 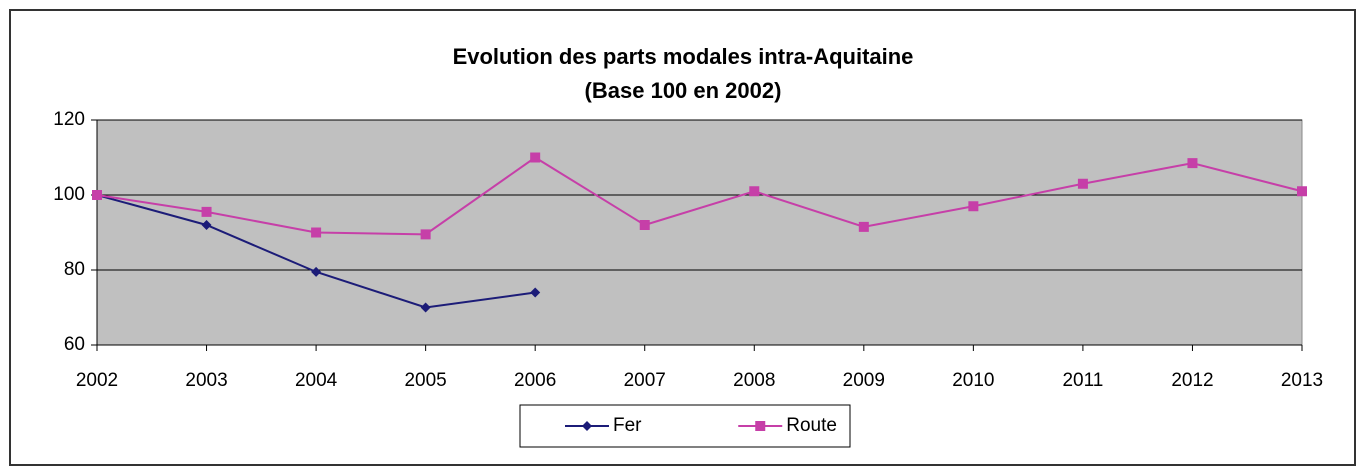 What do you see at coordinates (627, 425) in the screenshot?
I see `legend-label: Fer` at bounding box center [627, 425].